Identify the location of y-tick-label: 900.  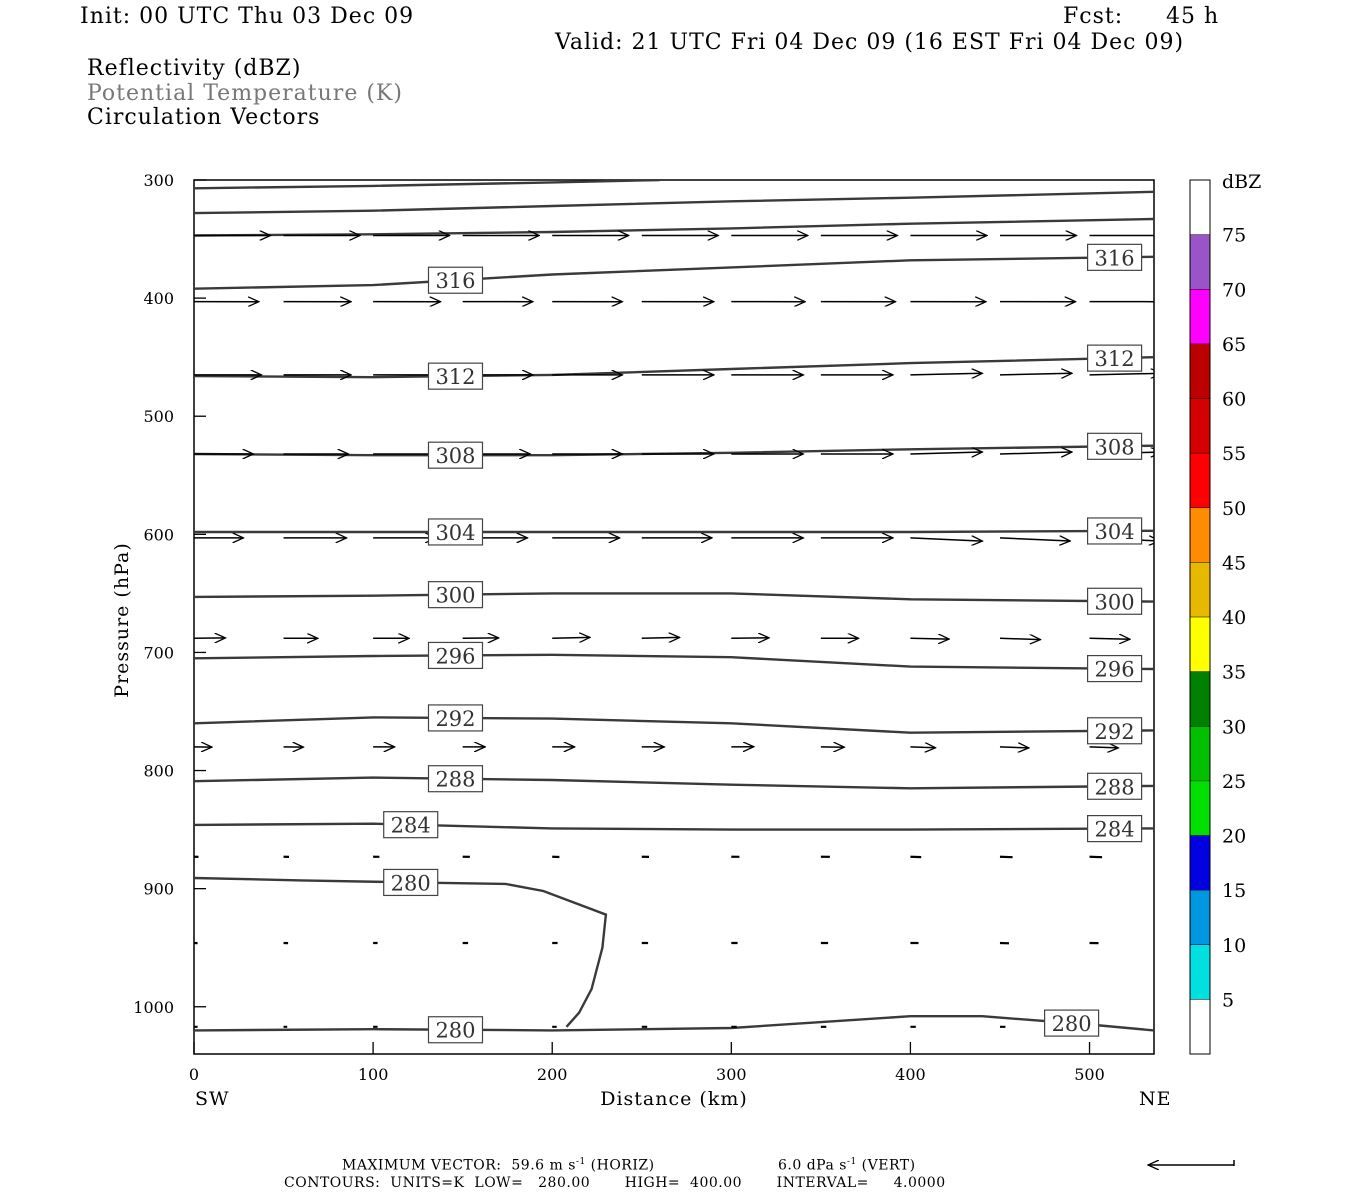
(158, 889).